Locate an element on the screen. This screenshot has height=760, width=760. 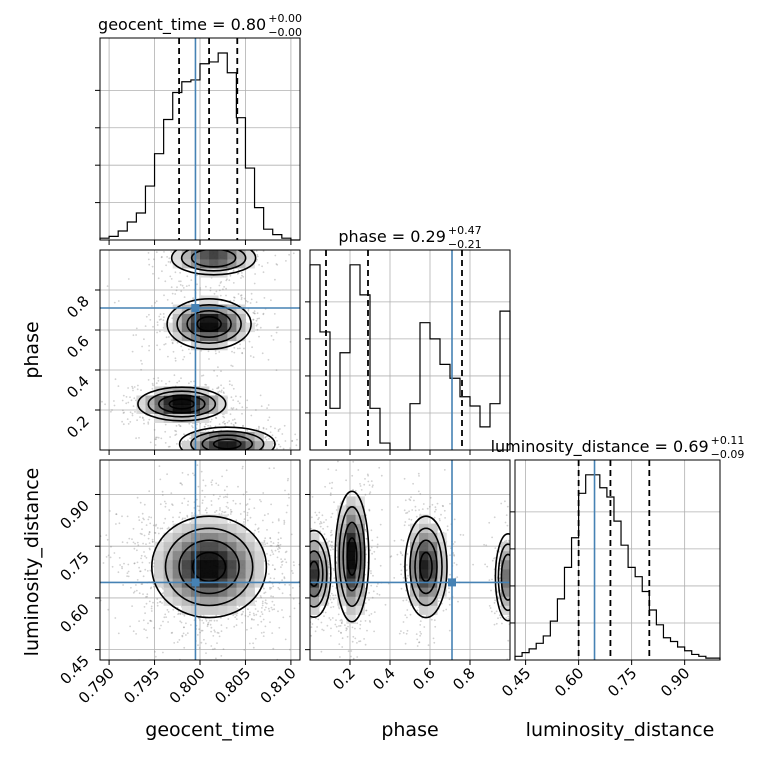
hist-panel-phase: phase = 0.29 +0.47−0.21 is located at coordinates (408, 339).